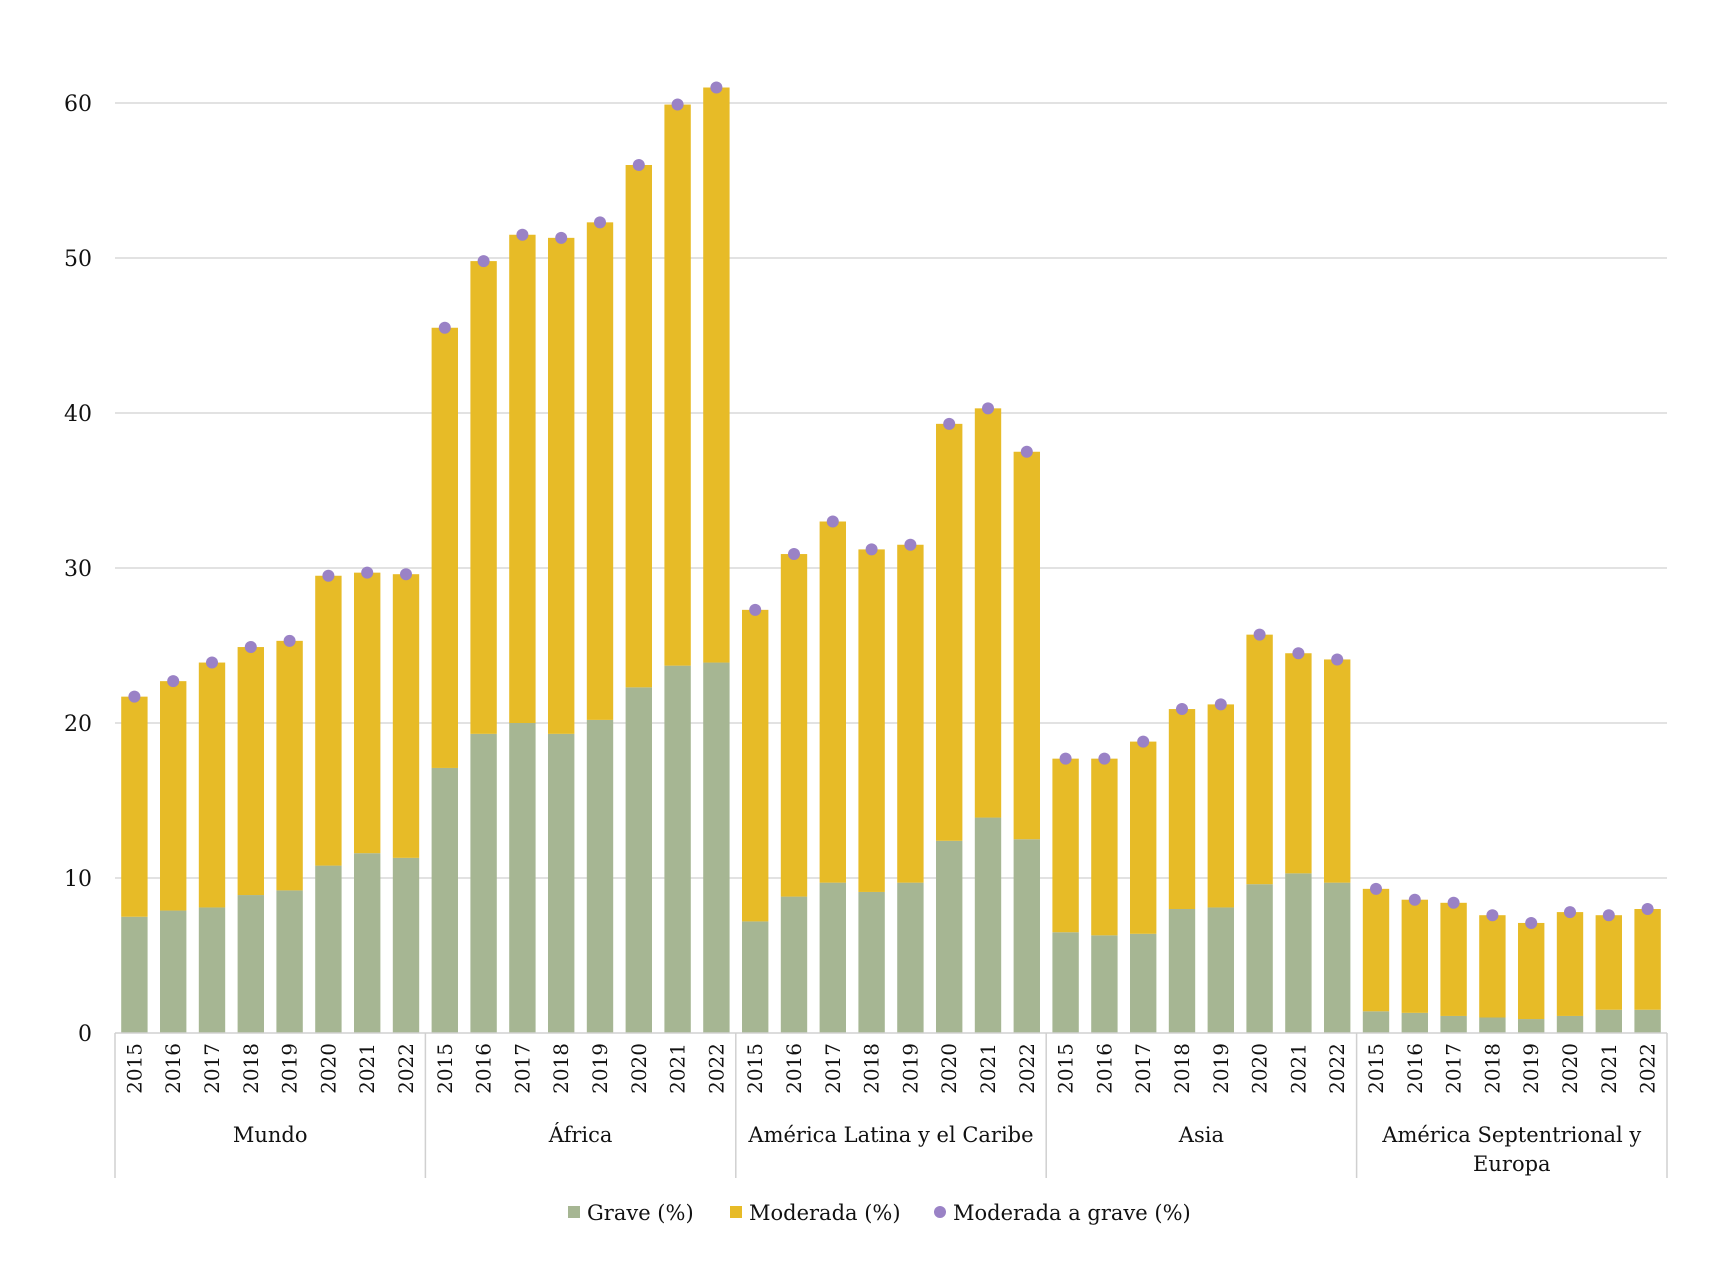 This screenshot has width=1711, height=1267. Describe the element at coordinates (940, 1212) in the screenshot. I see `legend-marker-circle` at that location.